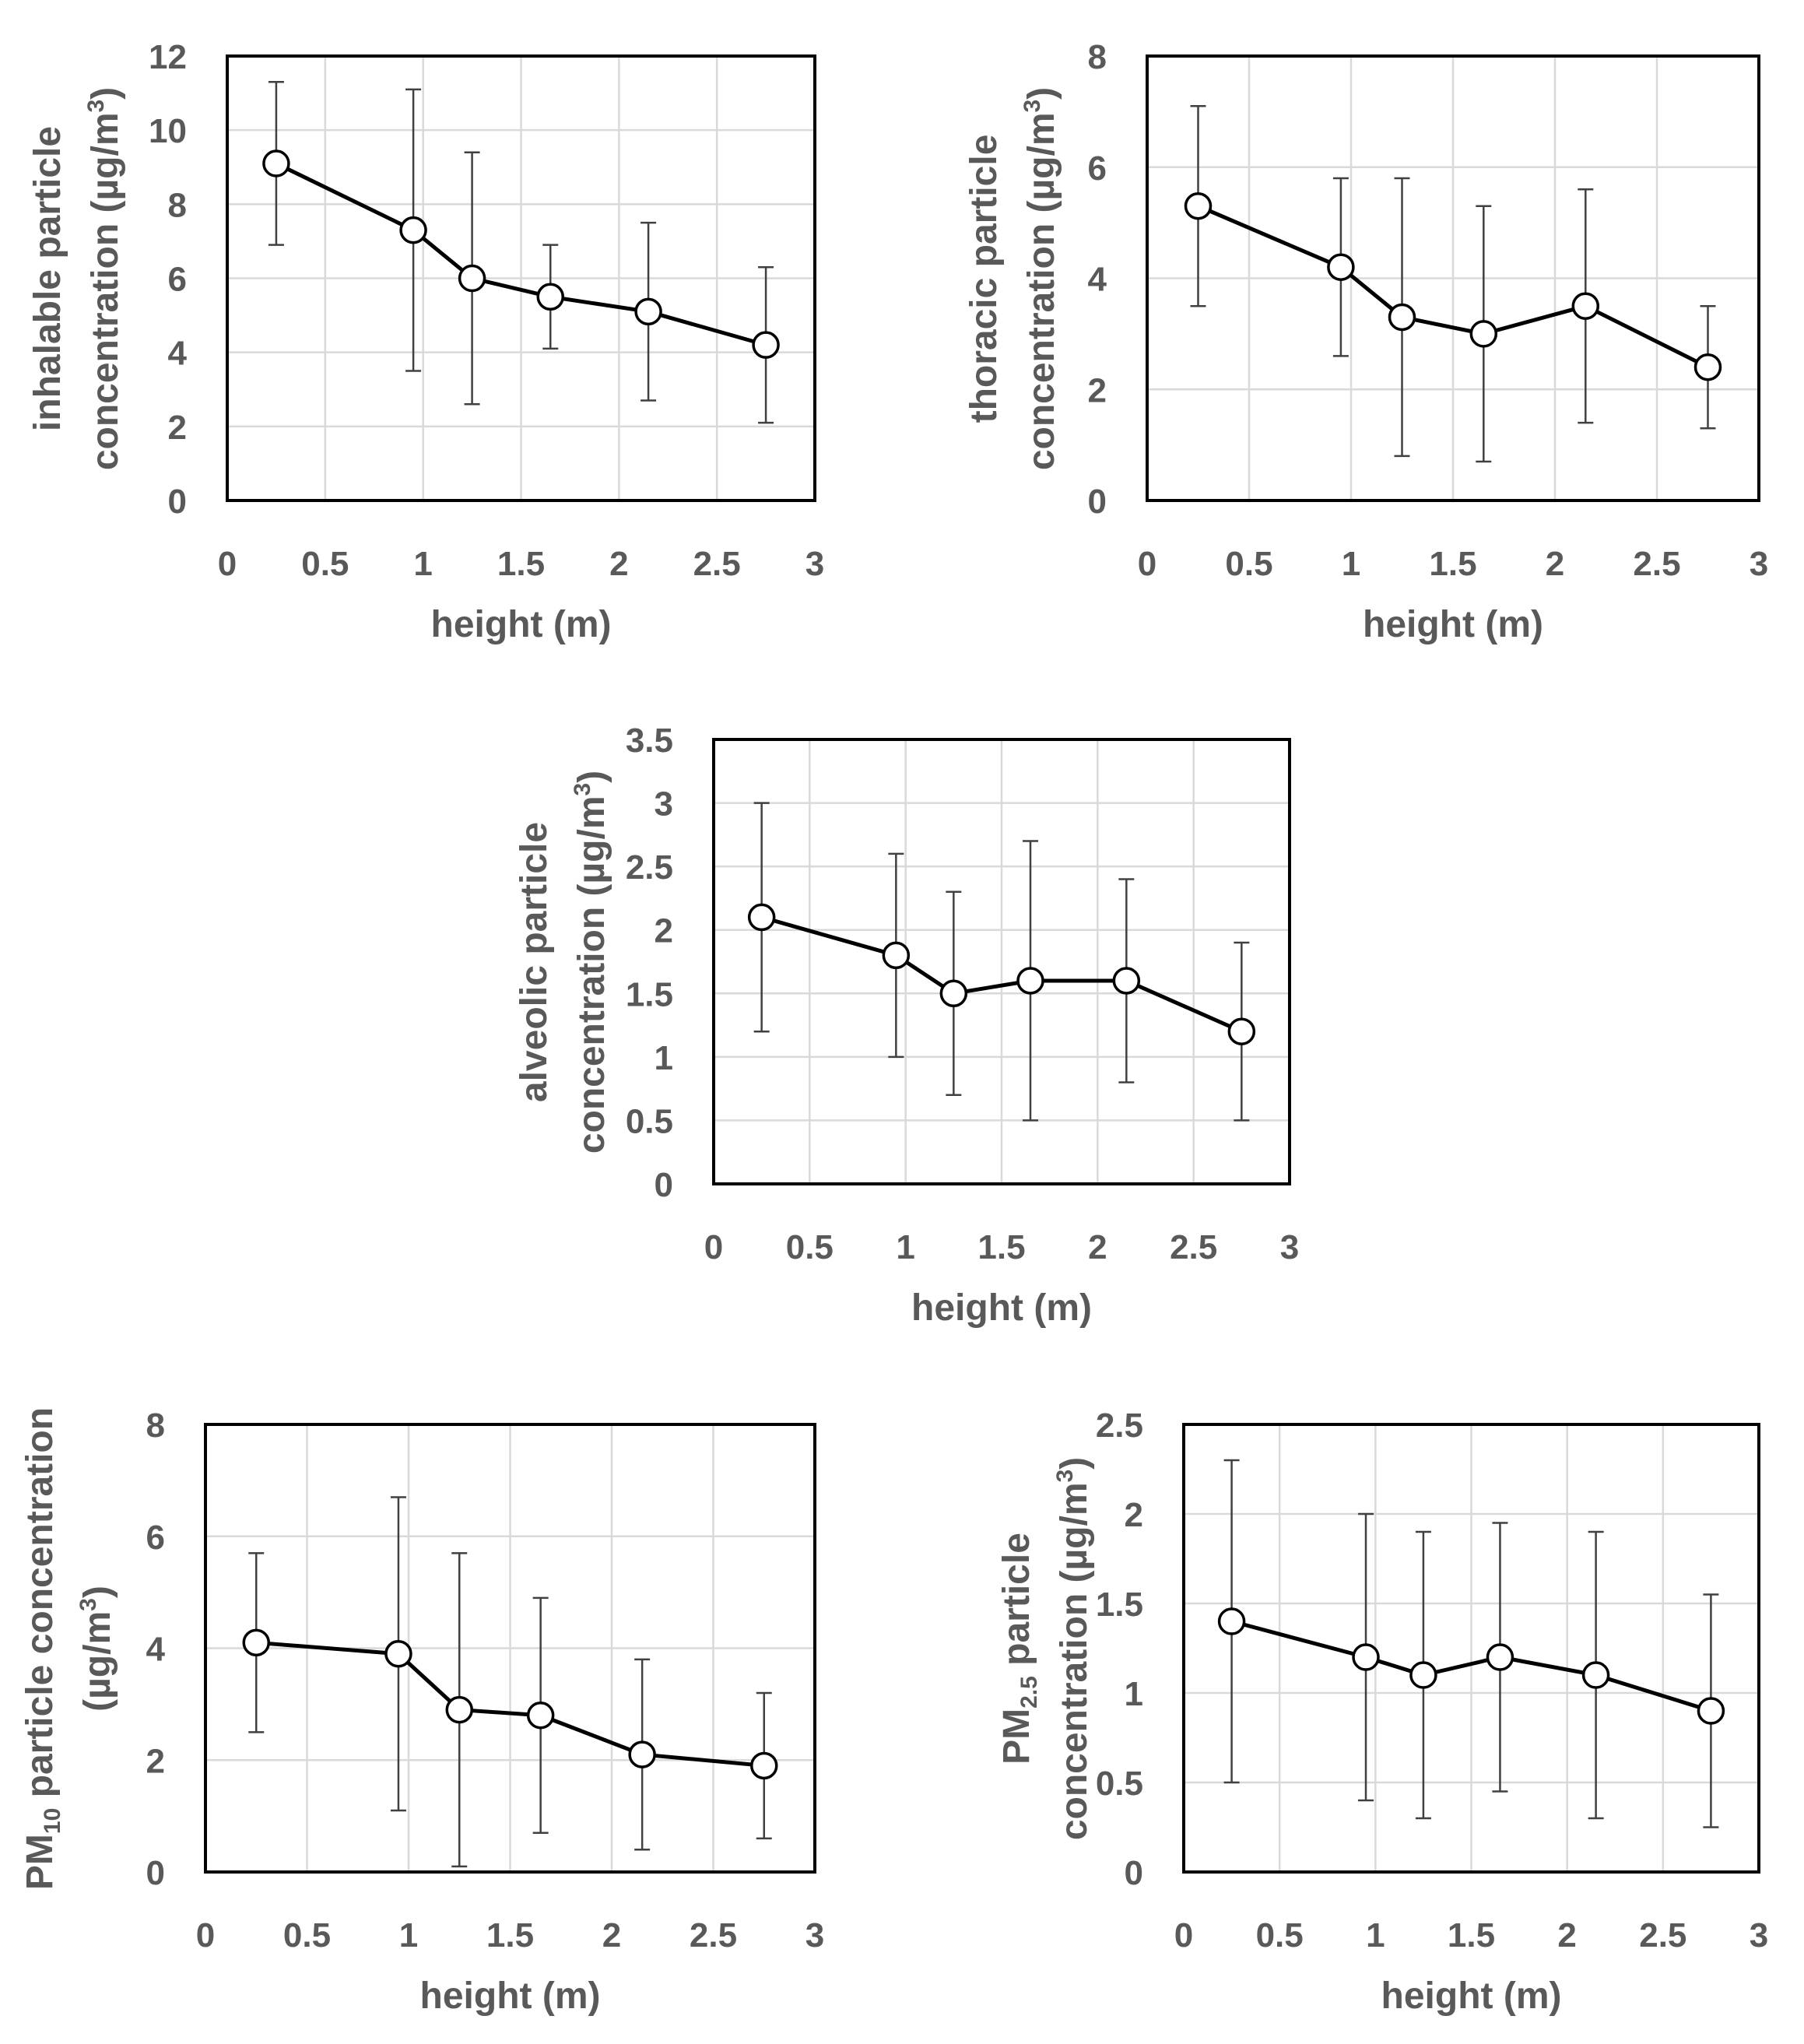  What do you see at coordinates (664, 804) in the screenshot?
I see `y-tick-label: 3` at bounding box center [664, 804].